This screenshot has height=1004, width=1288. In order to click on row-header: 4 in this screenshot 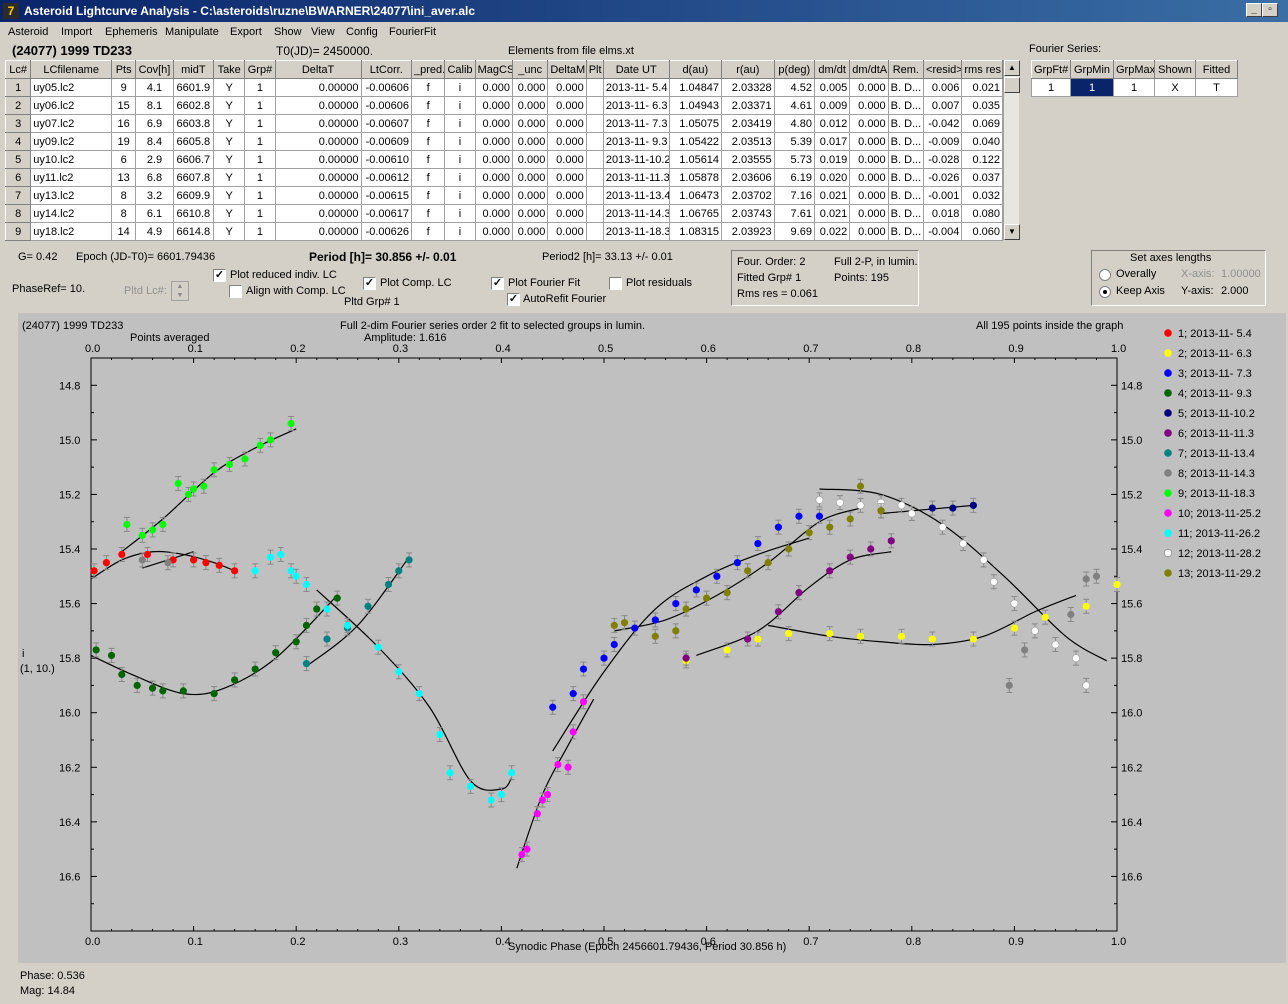, I will do `click(18, 141)`.